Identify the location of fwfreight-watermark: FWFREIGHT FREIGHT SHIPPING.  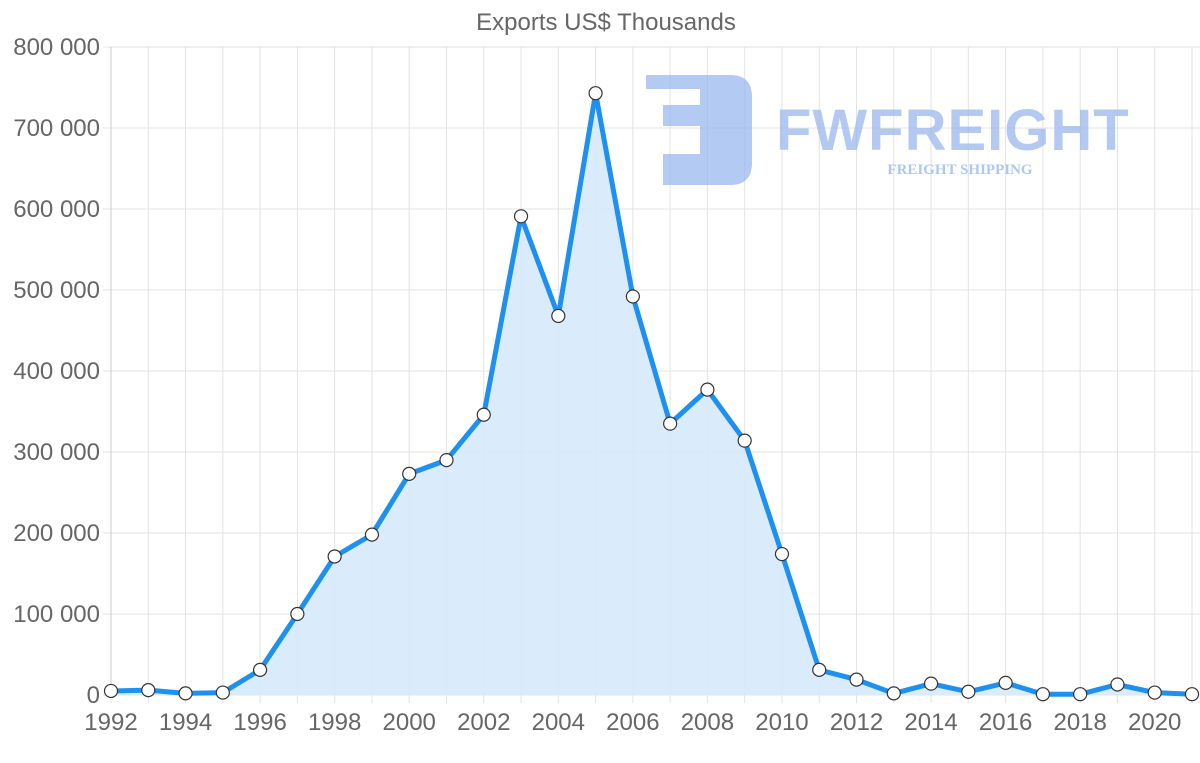
(888, 130).